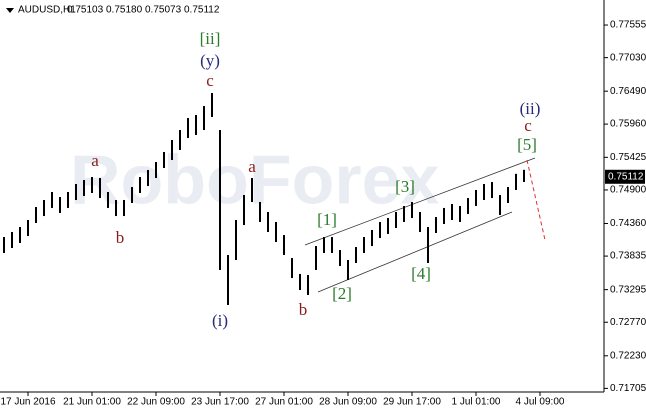 The width and height of the screenshot is (646, 414). What do you see at coordinates (348, 402) in the screenshot?
I see `x-tick-label: 28 Jun 09:00` at bounding box center [348, 402].